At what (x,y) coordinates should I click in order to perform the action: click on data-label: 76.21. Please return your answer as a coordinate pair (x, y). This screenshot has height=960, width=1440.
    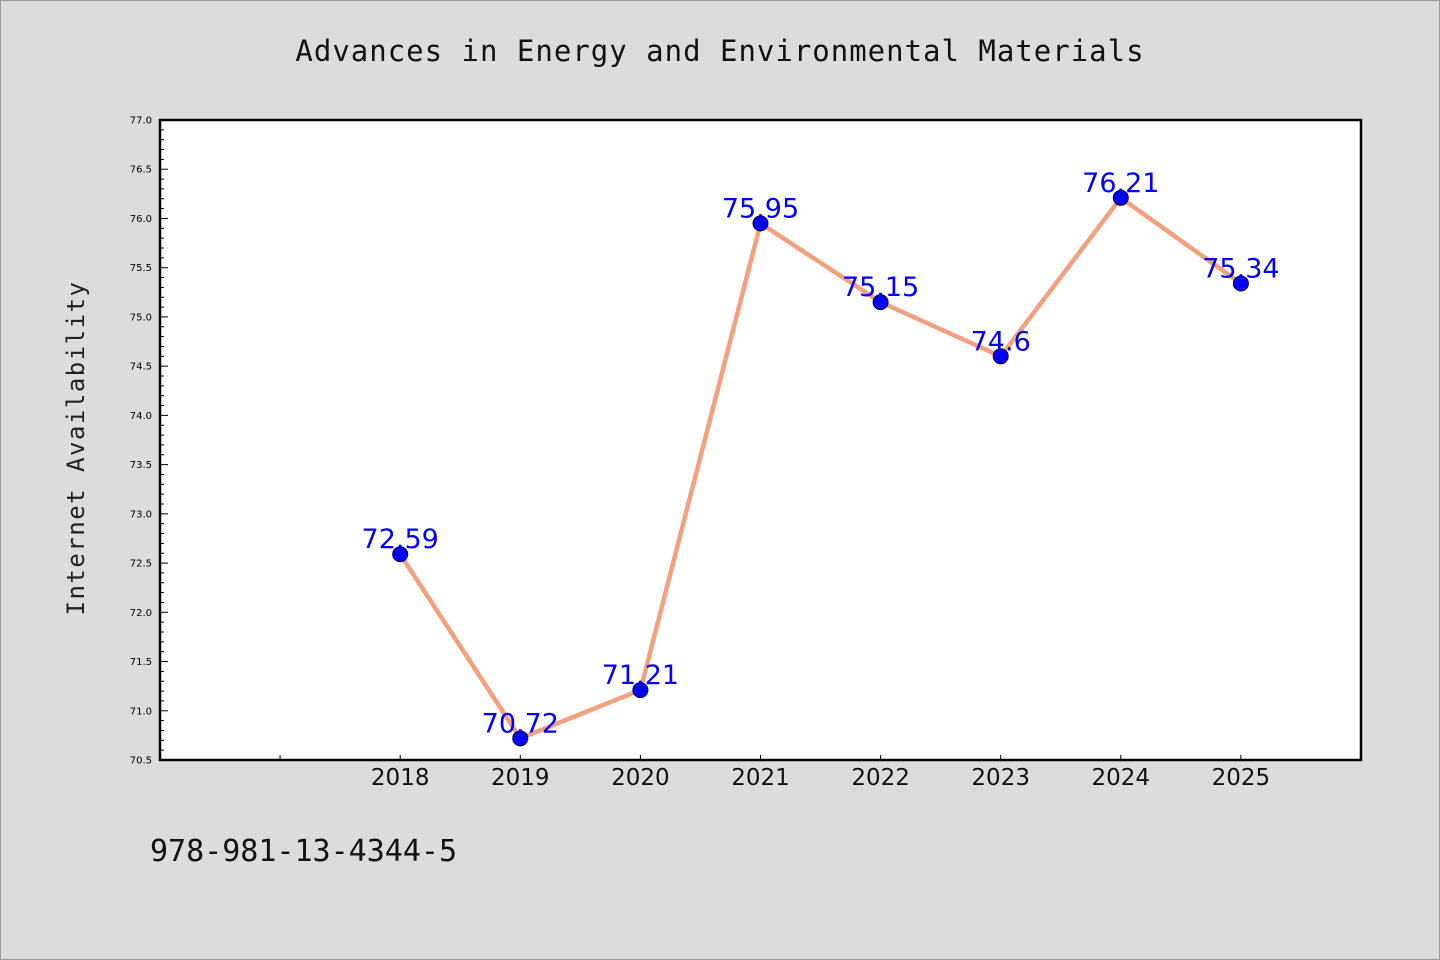
    Looking at the image, I should click on (1120, 183).